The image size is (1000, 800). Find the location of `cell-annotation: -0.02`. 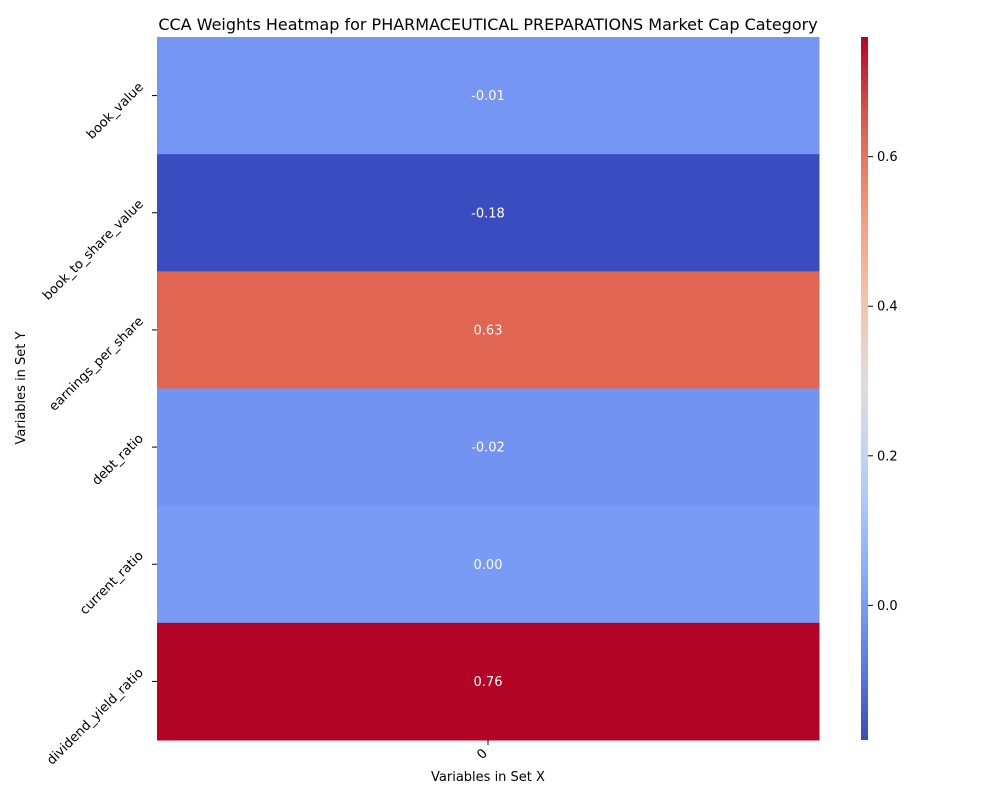

cell-annotation: -0.02 is located at coordinates (488, 448).